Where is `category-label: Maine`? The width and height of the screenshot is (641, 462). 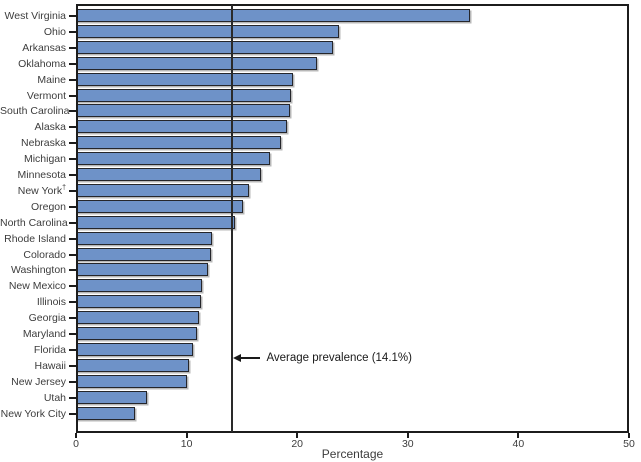
category-label: Maine is located at coordinates (51, 79).